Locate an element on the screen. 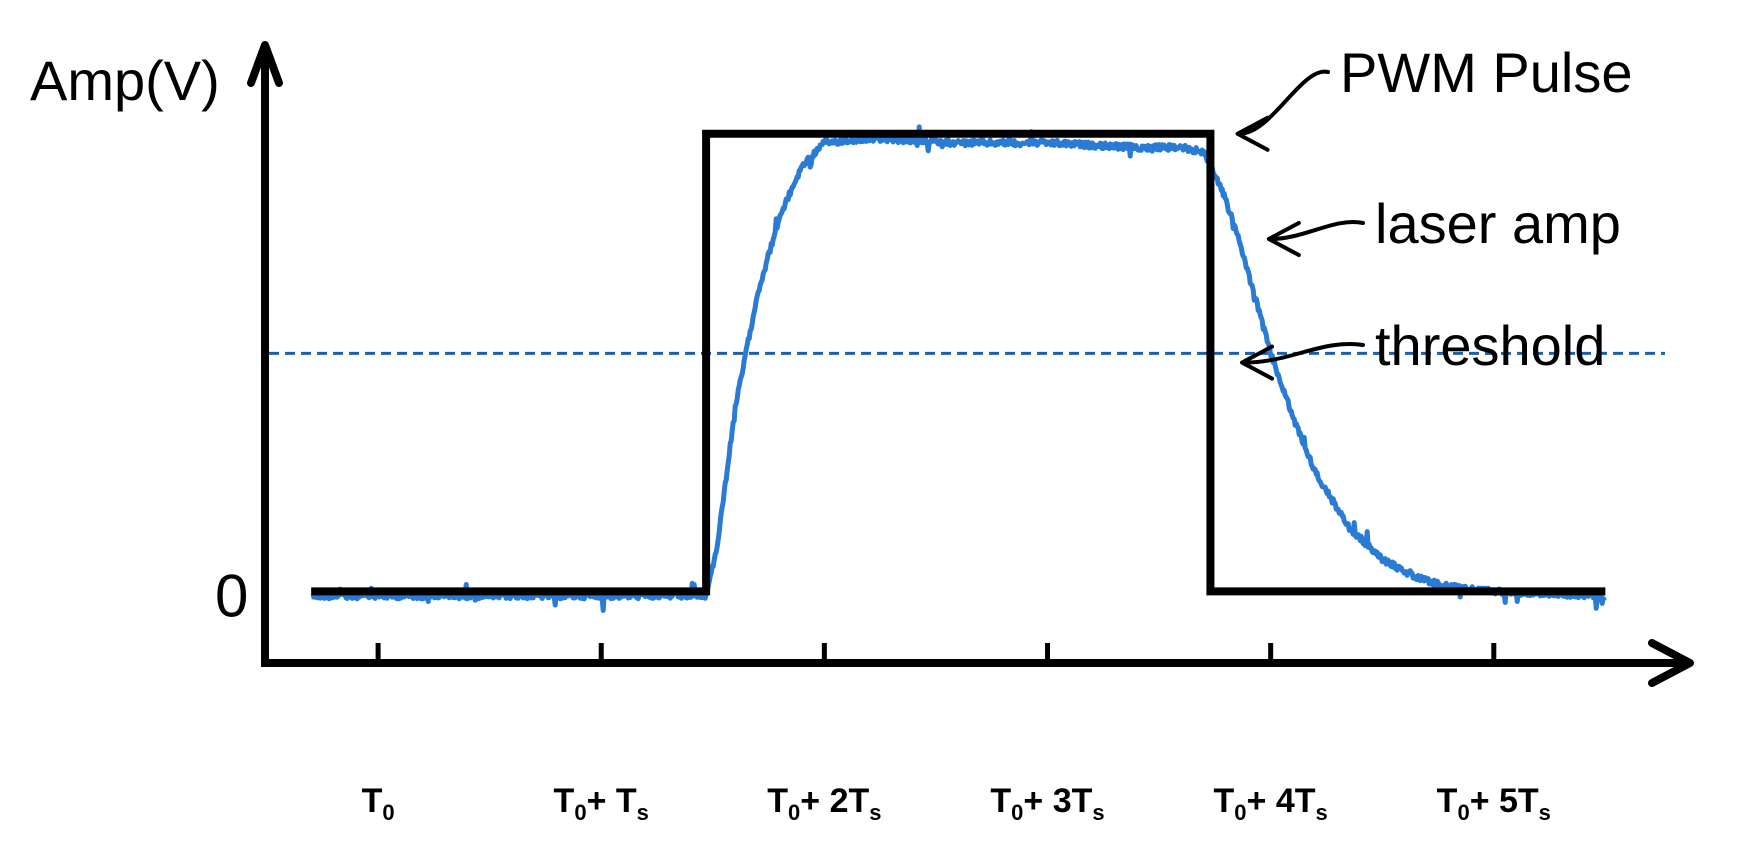  x-tick-label: T0+ 5Ts is located at coordinates (1494, 803).